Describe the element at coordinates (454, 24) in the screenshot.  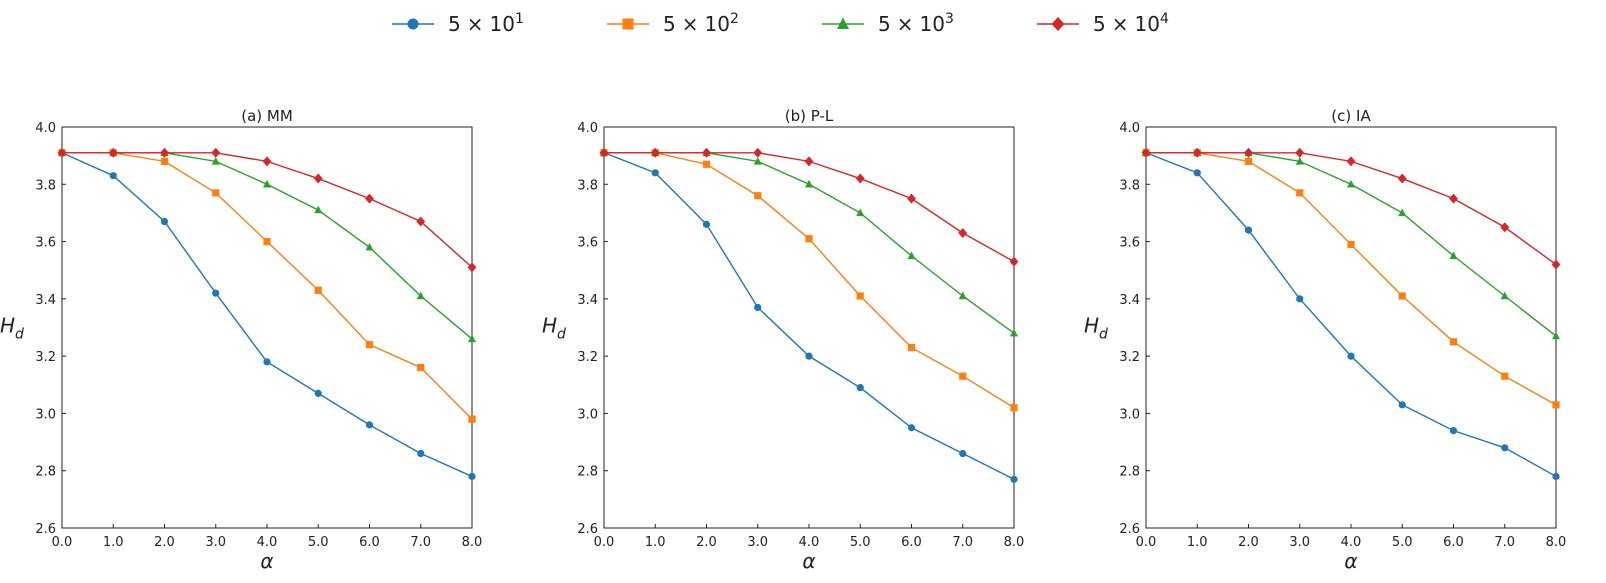
I see `legend-mantissa: 5` at that location.